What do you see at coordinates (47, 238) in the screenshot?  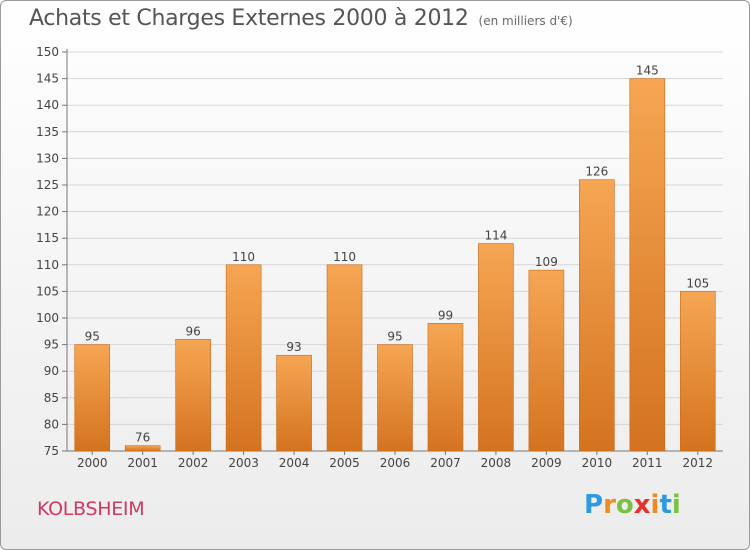 I see `y-tick-label: 115` at bounding box center [47, 238].